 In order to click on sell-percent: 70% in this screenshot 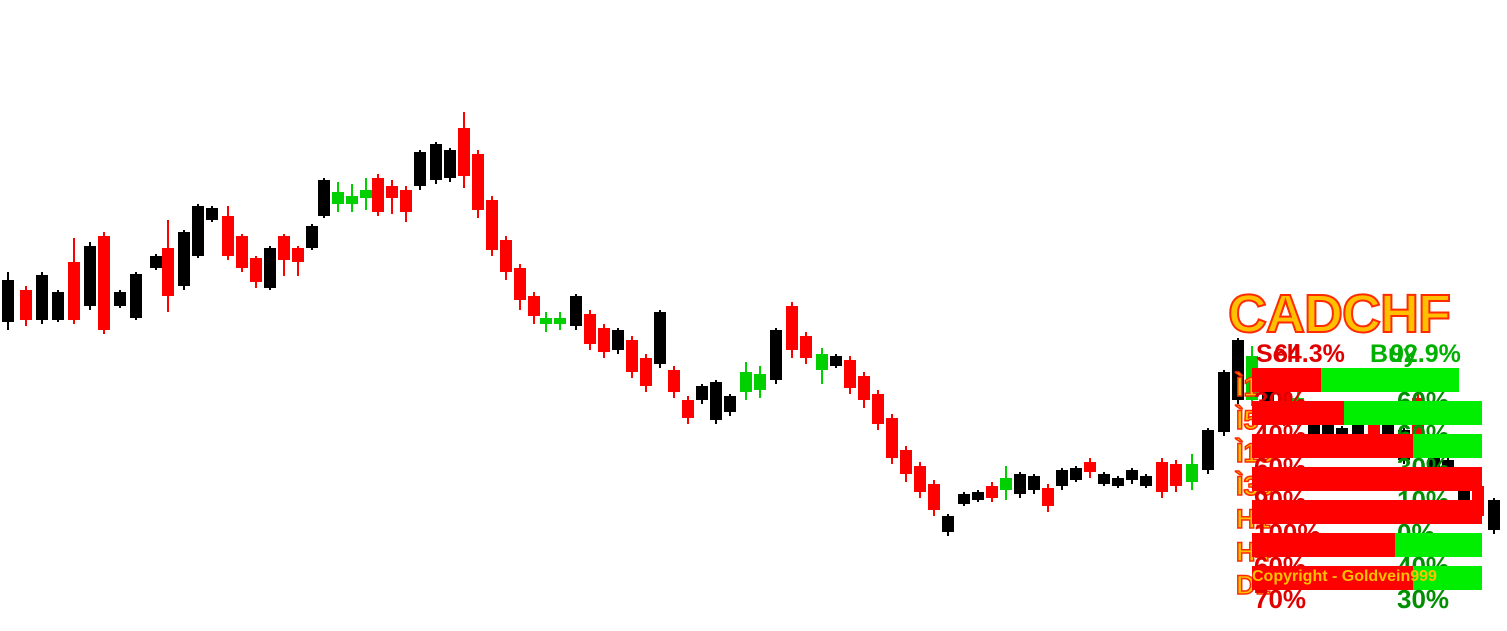, I will do `click(1280, 599)`.